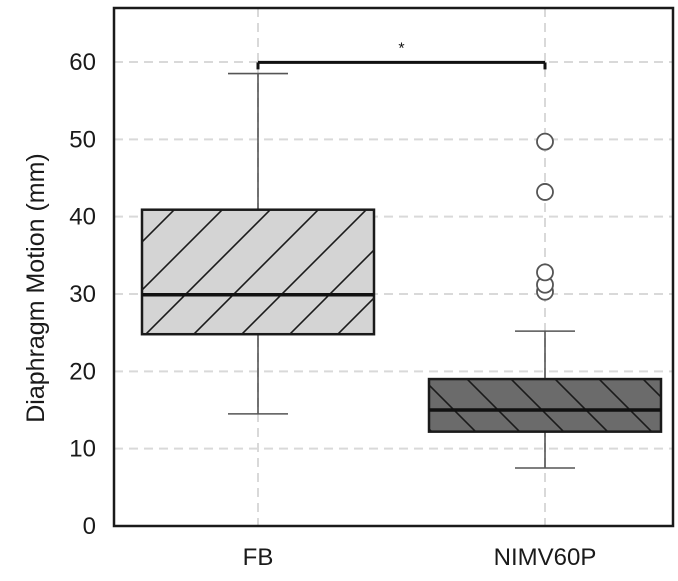 The width and height of the screenshot is (678, 581). Describe the element at coordinates (82, 294) in the screenshot. I see `y-tick-label: 30` at that location.